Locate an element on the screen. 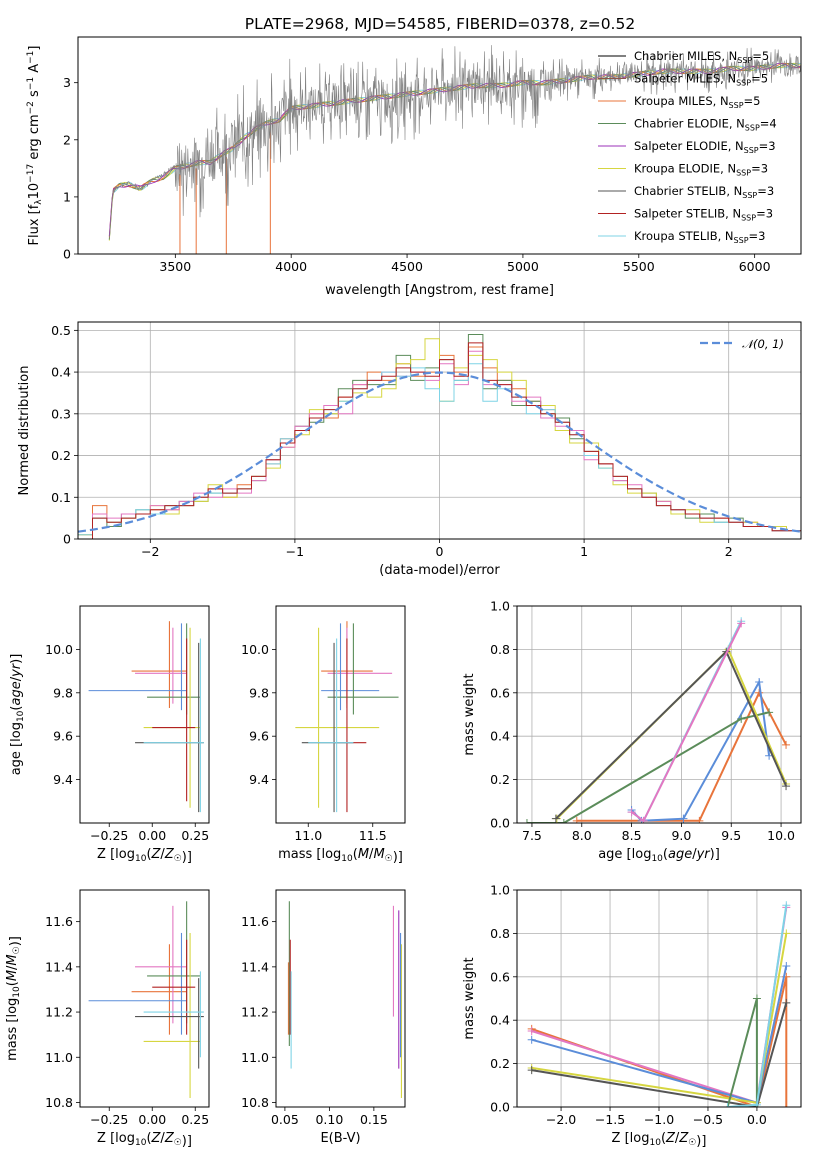 The image size is (819, 1170). y-tick-label: 0 is located at coordinates (67, 254).